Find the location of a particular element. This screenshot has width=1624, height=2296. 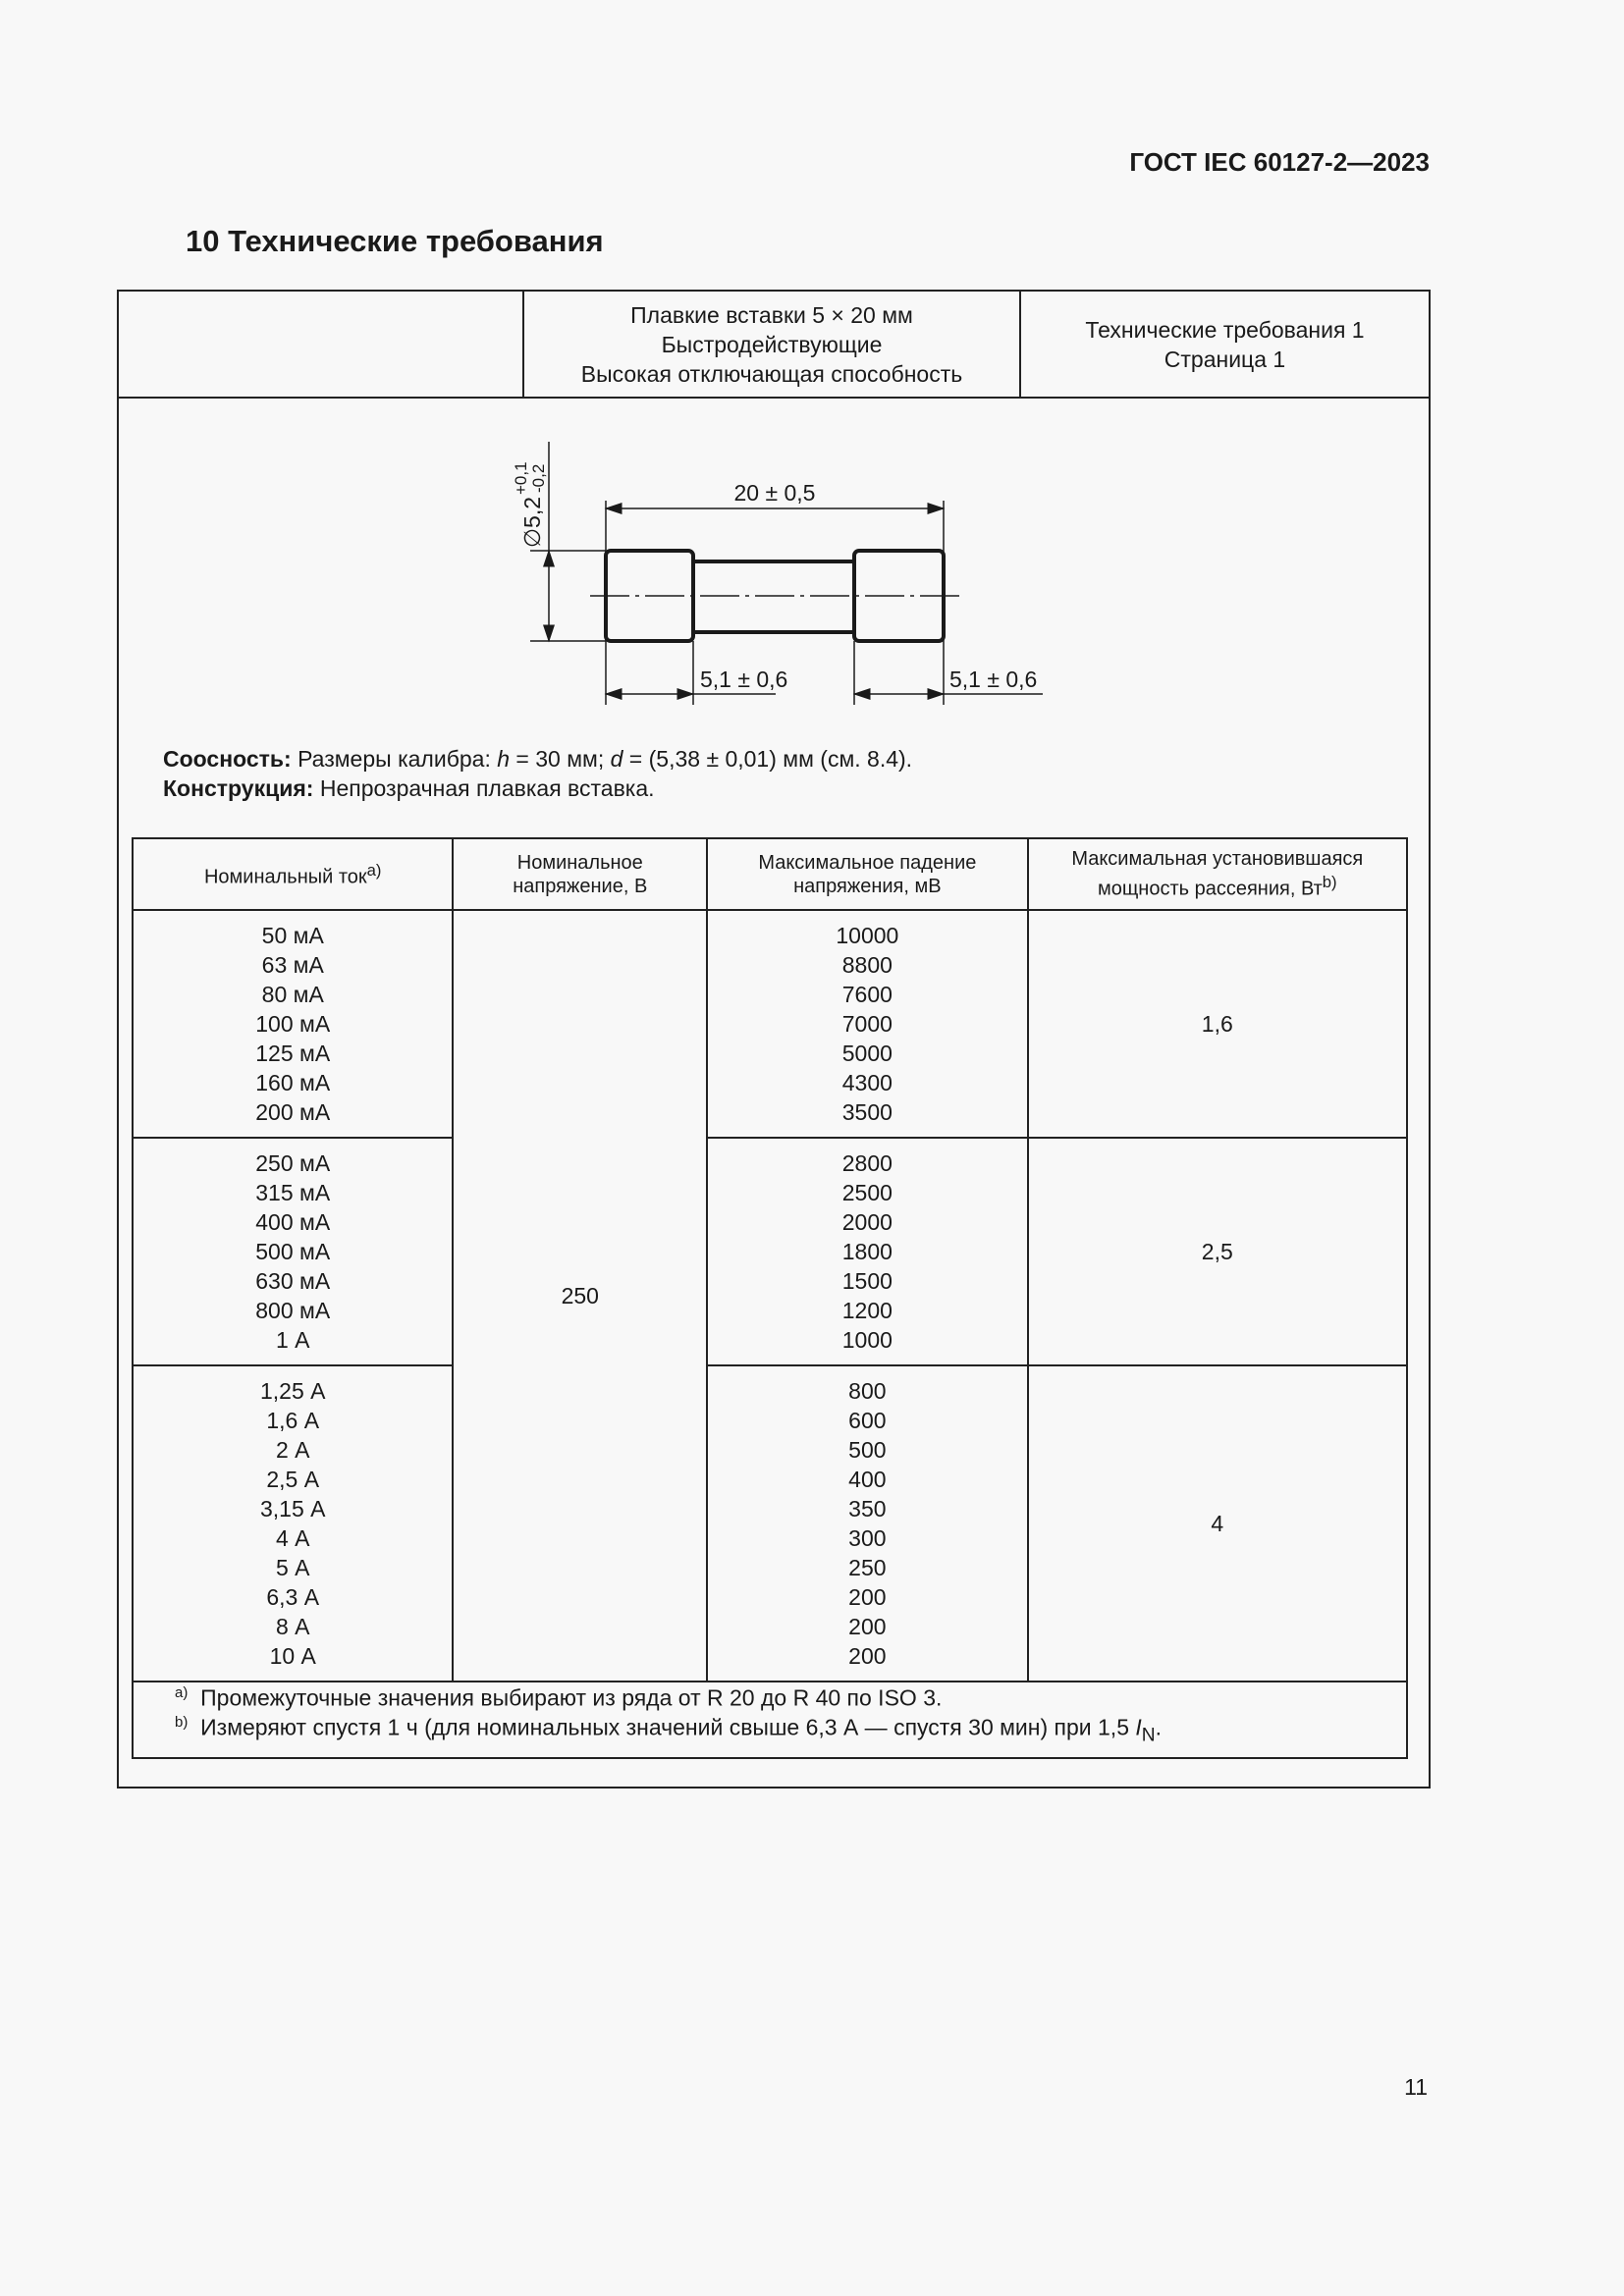

max-voltage-drop: 10000 is located at coordinates (867, 935).